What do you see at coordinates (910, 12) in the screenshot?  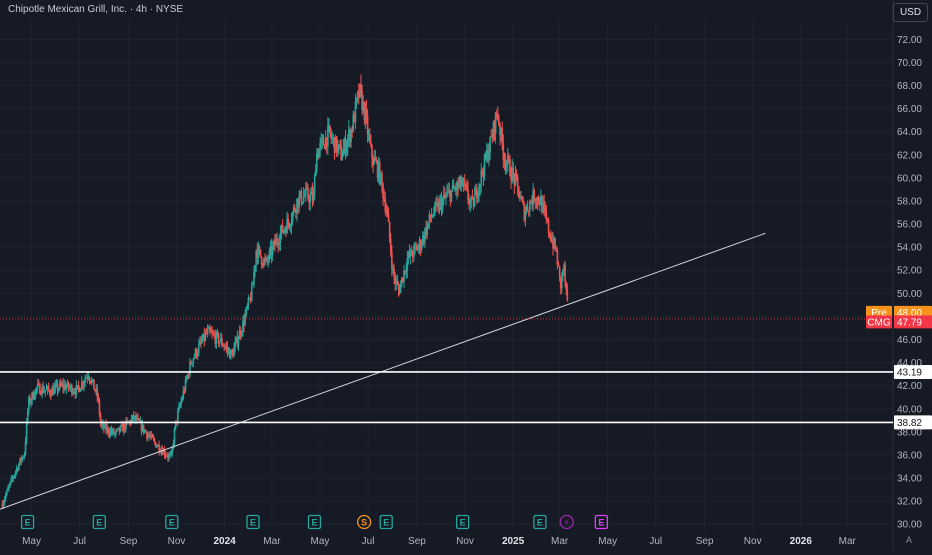 I see `currency-button: USD` at bounding box center [910, 12].